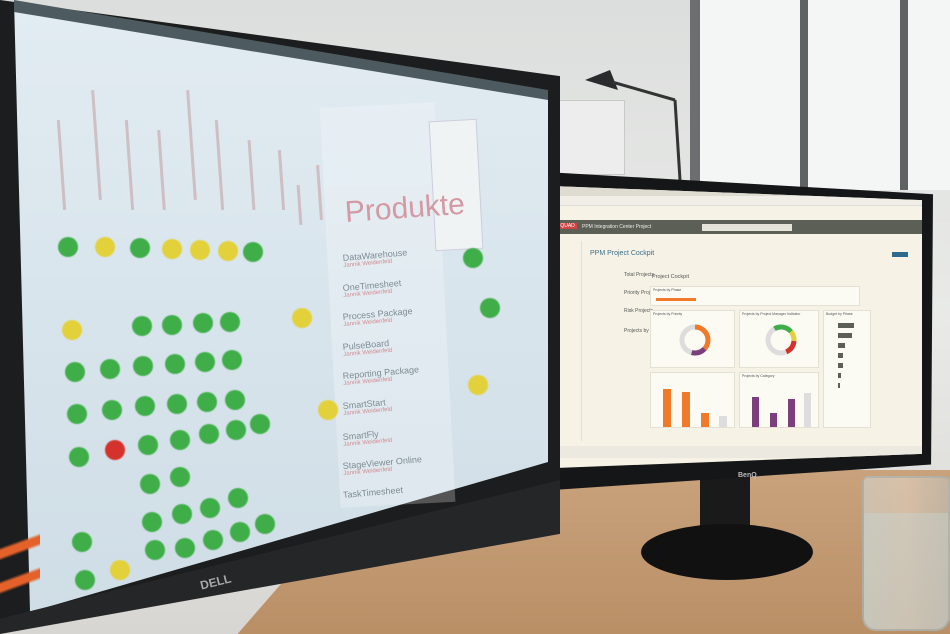 The height and width of the screenshot is (634, 950). Describe the element at coordinates (906, 553) in the screenshot. I see `water-glass` at that location.